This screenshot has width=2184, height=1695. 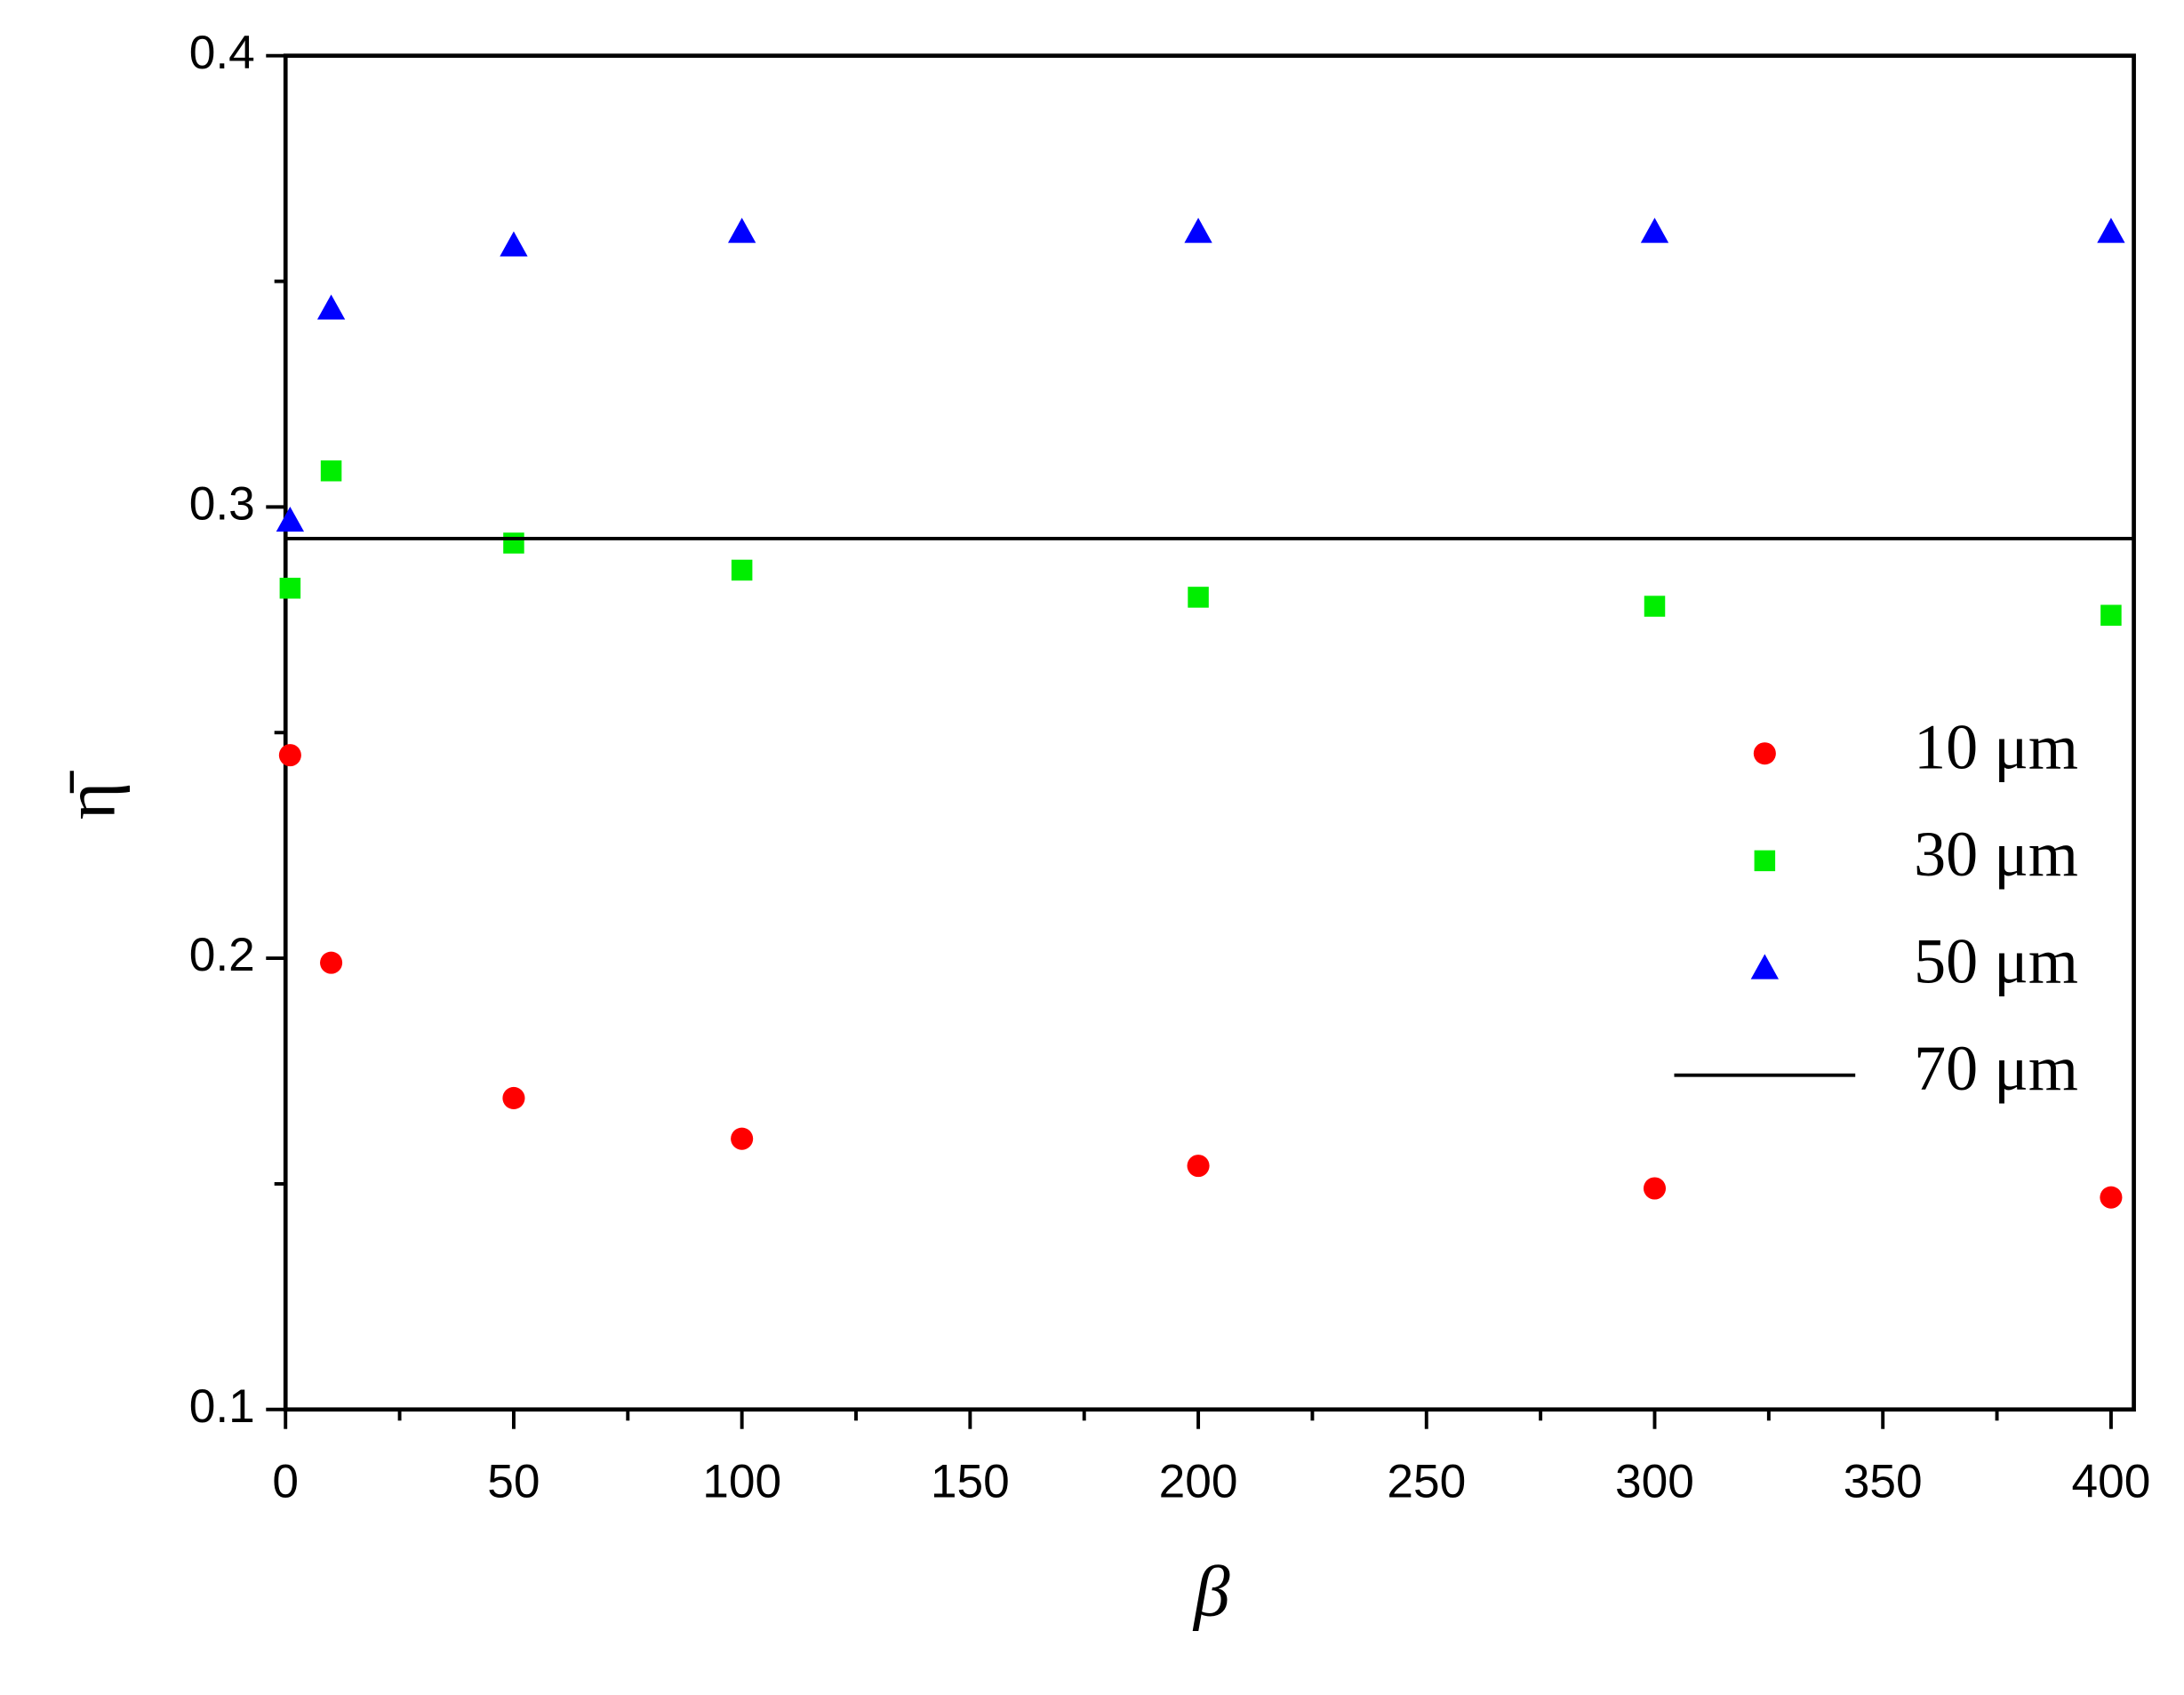 I want to click on legend-label: 30 μm, so click(x=1996, y=854).